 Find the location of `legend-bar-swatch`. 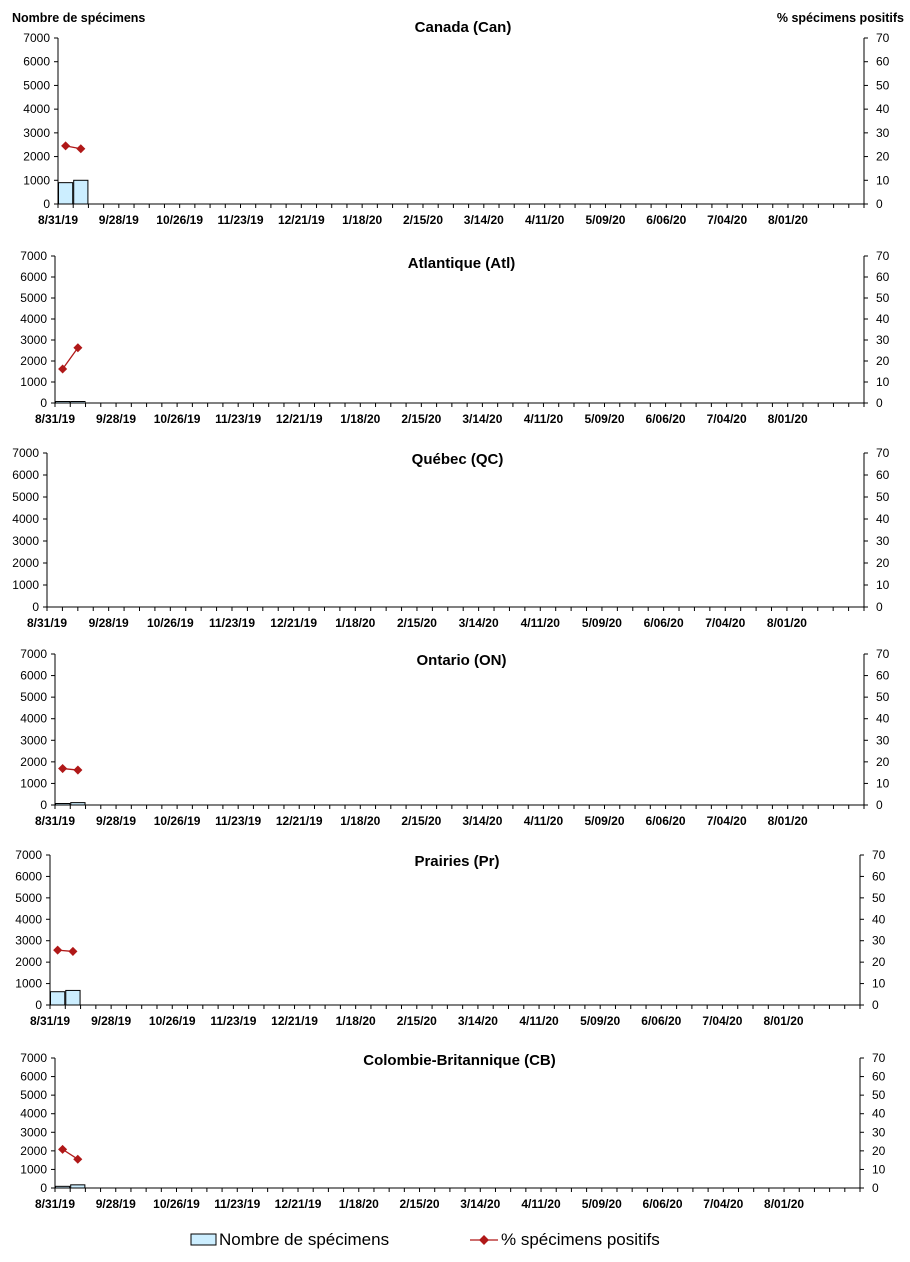

legend-bar-swatch is located at coordinates (203, 1239).